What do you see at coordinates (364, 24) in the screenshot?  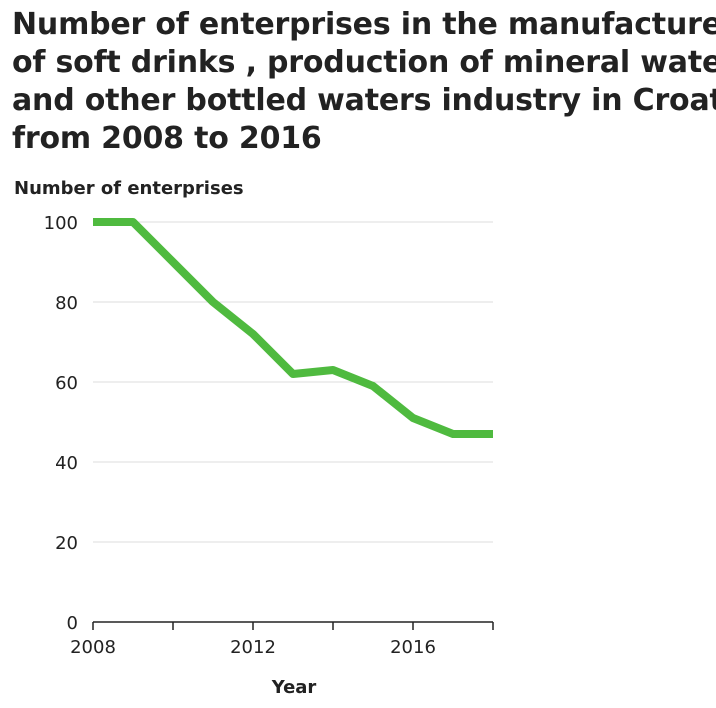 I see `chart-title-line-1: Number of enterprises in the manufacture` at bounding box center [364, 24].